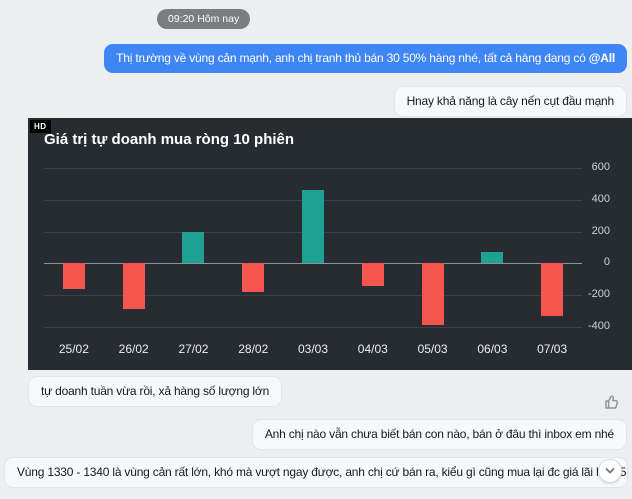 This screenshot has width=632, height=499. I want to click on message-text: Hnay khả năng là cây nến cụt đầu mạnh, so click(510, 101).